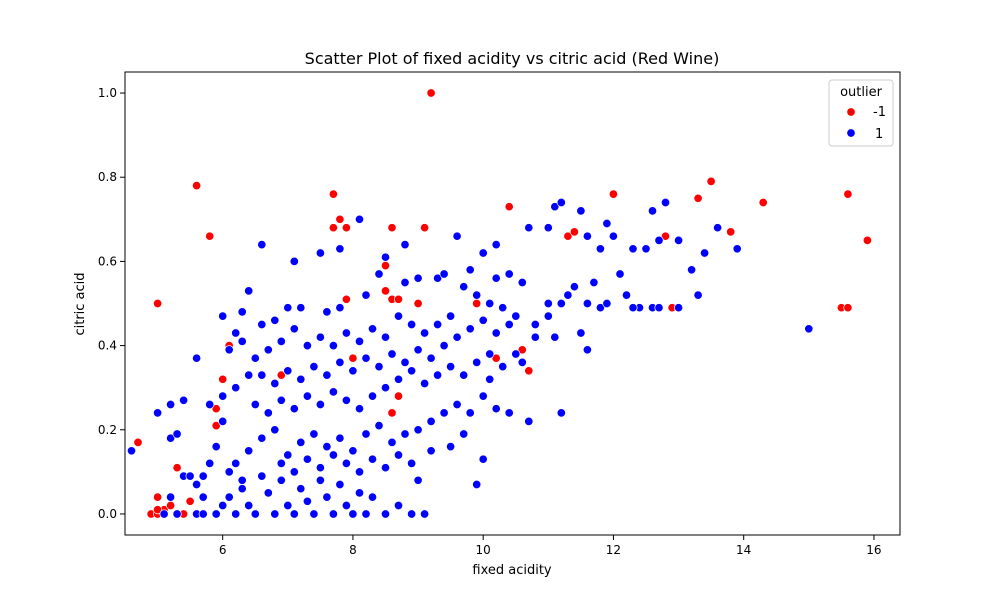 The height and width of the screenshot is (600, 1000). I want to click on y-axis-ticks: 0.0 0.2 0.4 0.6 0.8 1.0, so click(111, 303).